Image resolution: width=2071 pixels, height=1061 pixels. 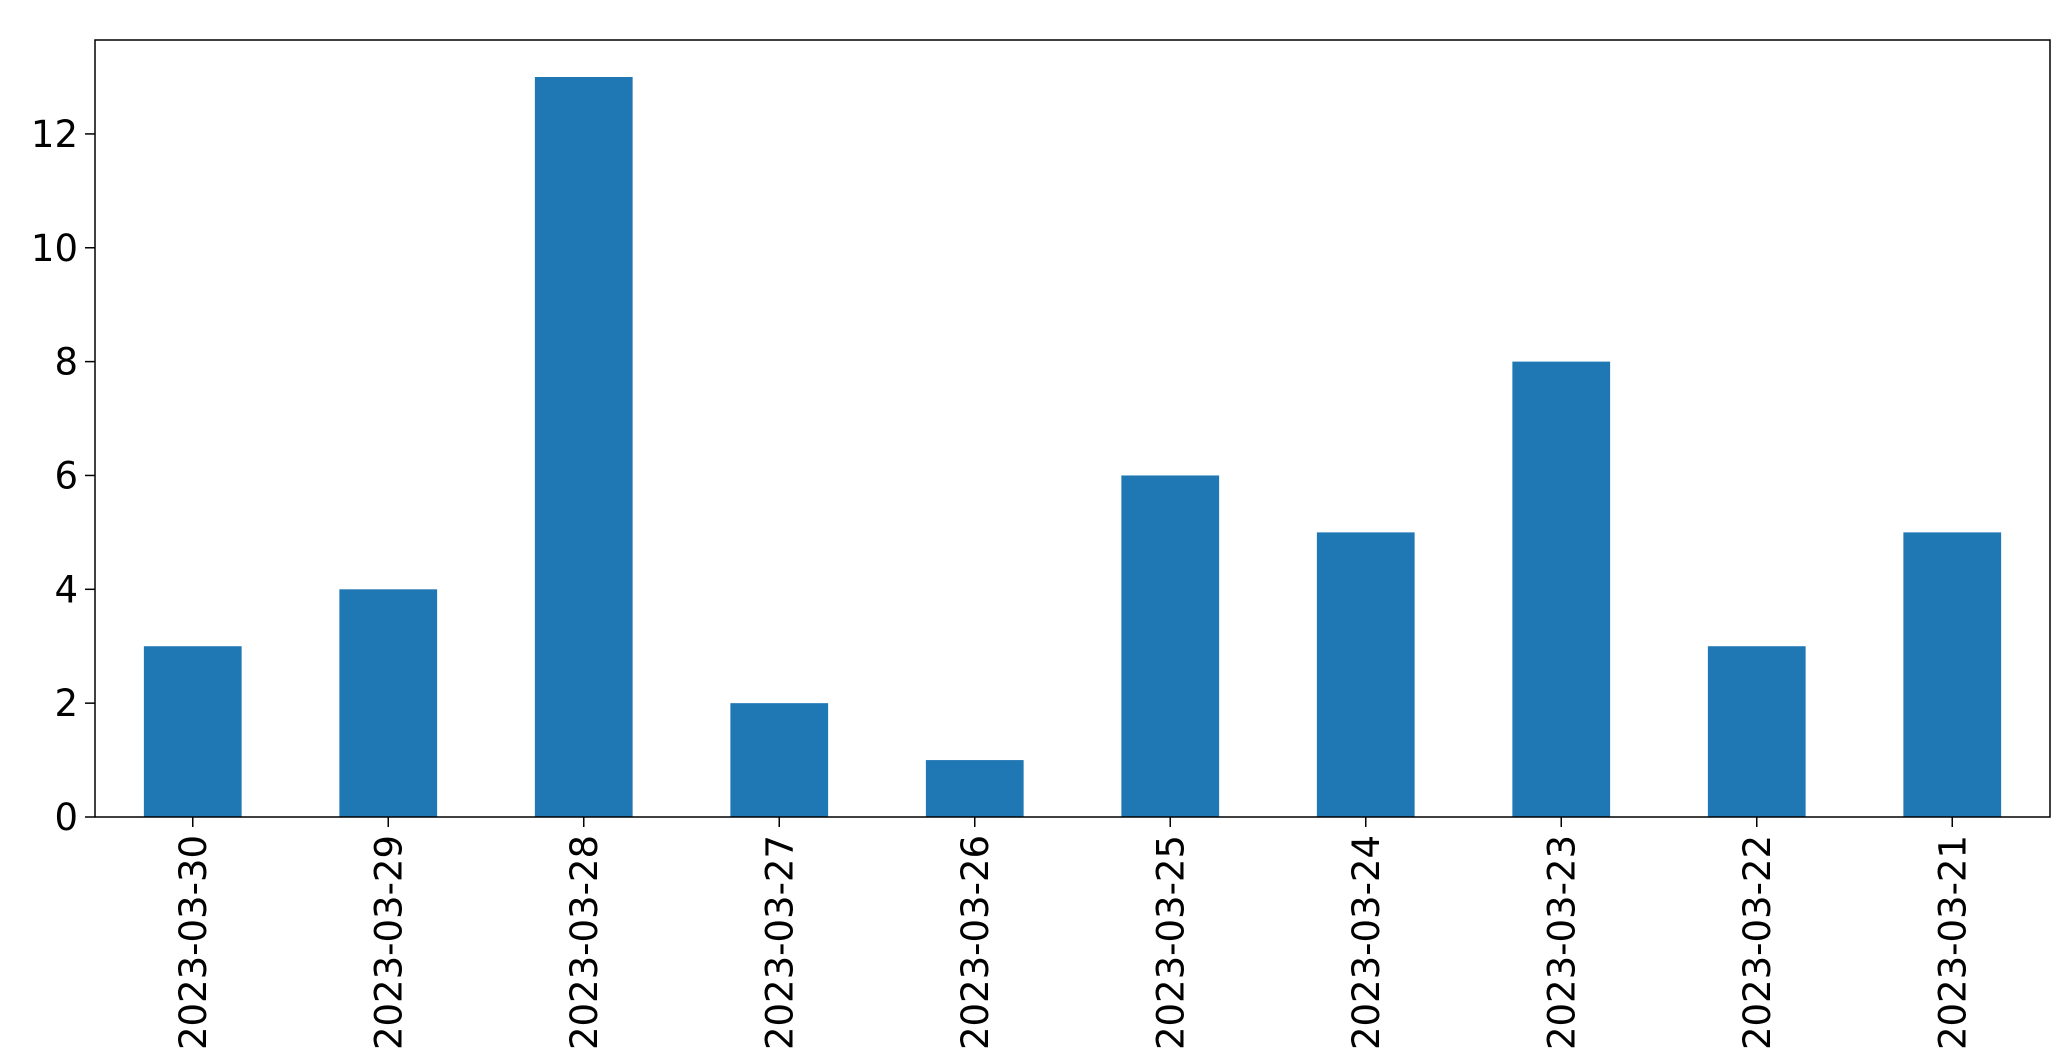 What do you see at coordinates (66, 589) in the screenshot?
I see `y-tick-label: 4` at bounding box center [66, 589].